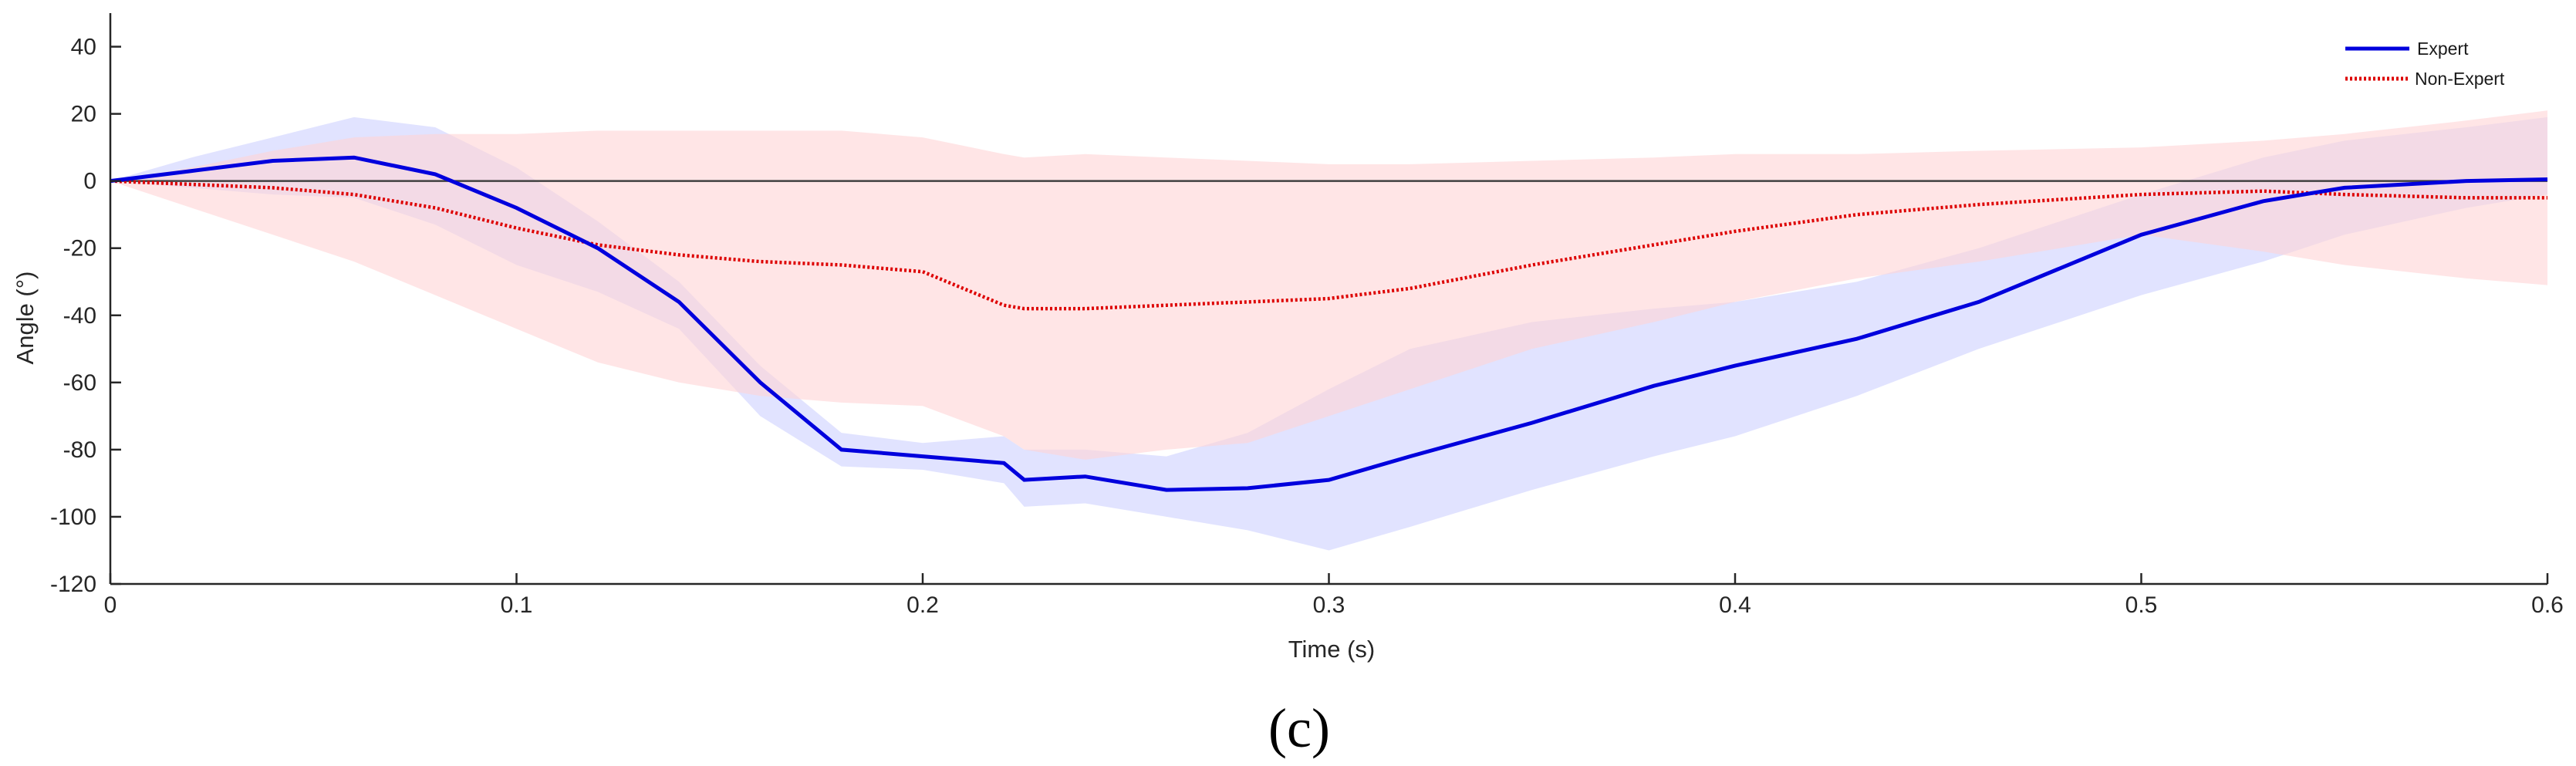  Describe the element at coordinates (111, 605) in the screenshot. I see `x-tick-label: 0` at that location.